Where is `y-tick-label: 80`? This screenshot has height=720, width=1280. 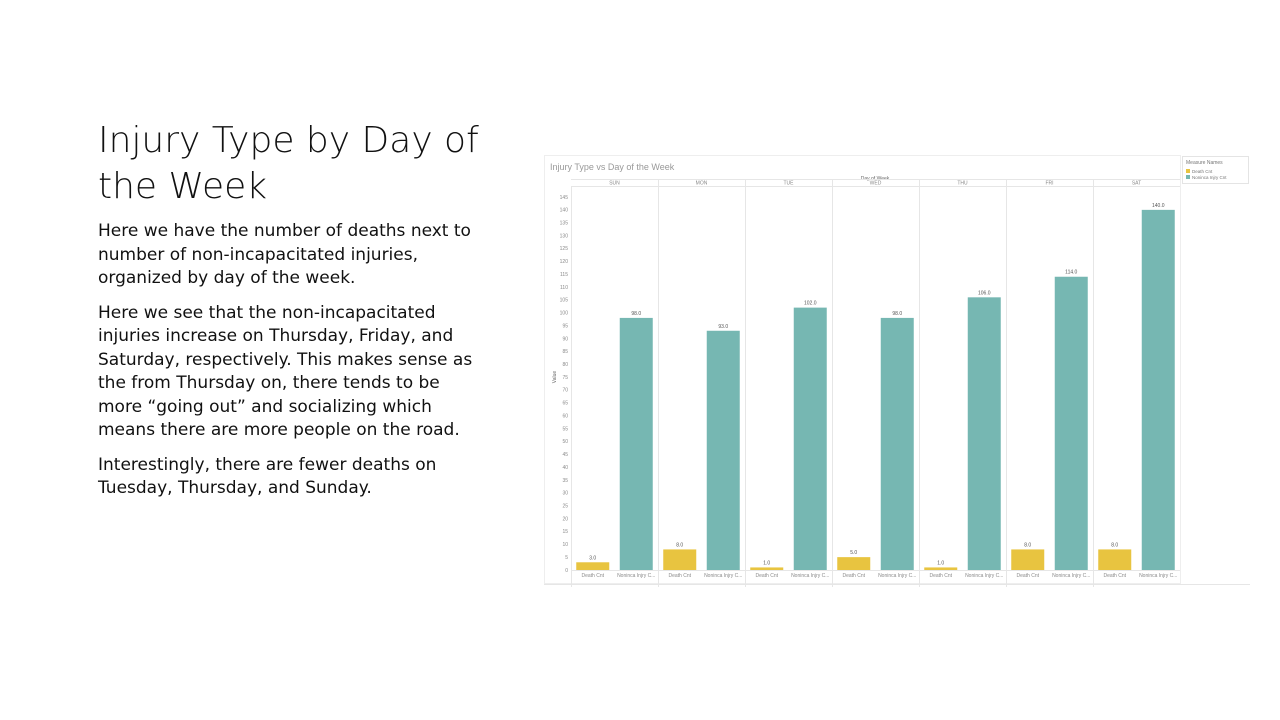
y-tick-label: 80 is located at coordinates (565, 365).